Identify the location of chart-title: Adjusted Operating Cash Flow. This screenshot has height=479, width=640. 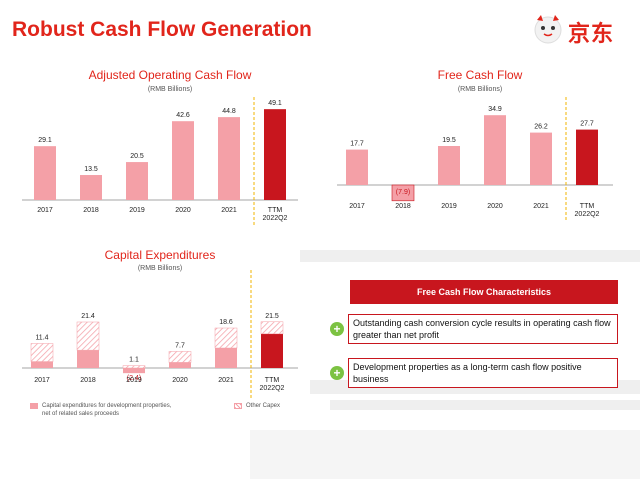
(170, 75).